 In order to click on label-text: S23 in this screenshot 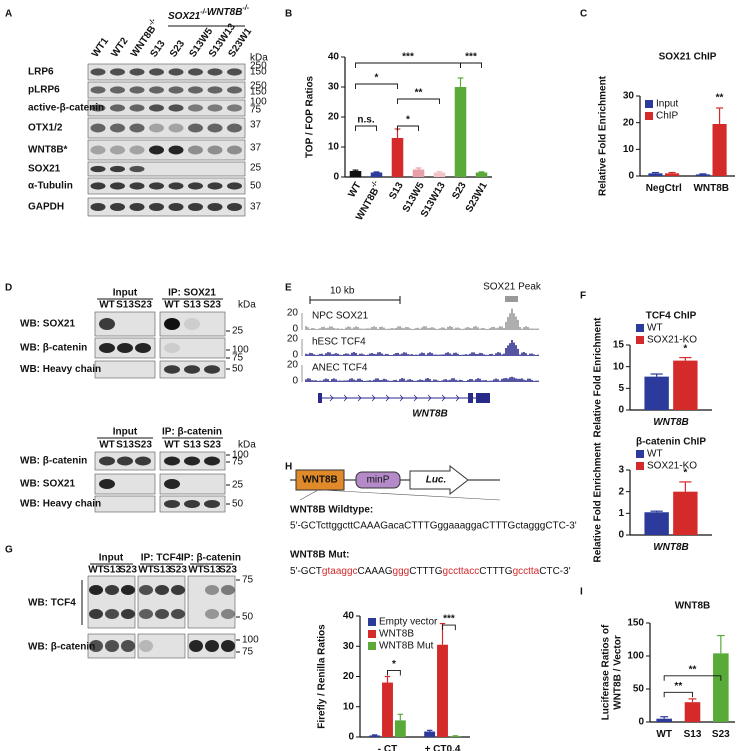, I will do `click(177, 48)`.